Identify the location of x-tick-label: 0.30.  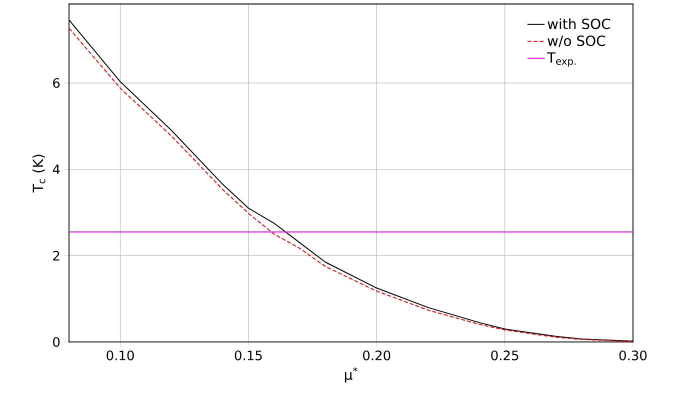
(633, 355).